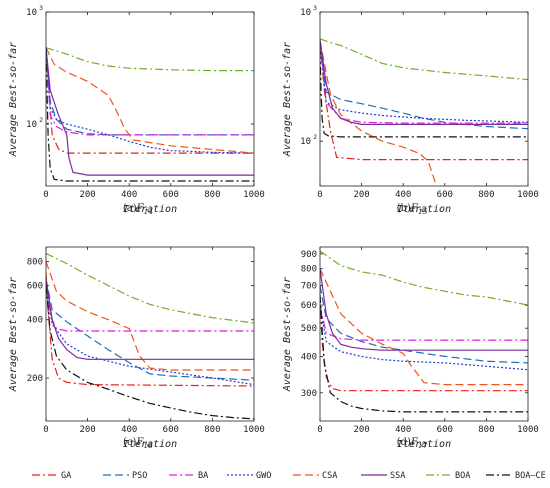 The height and width of the screenshot is (488, 550). I want to click on y-tick-label: 300, so click(309, 394).